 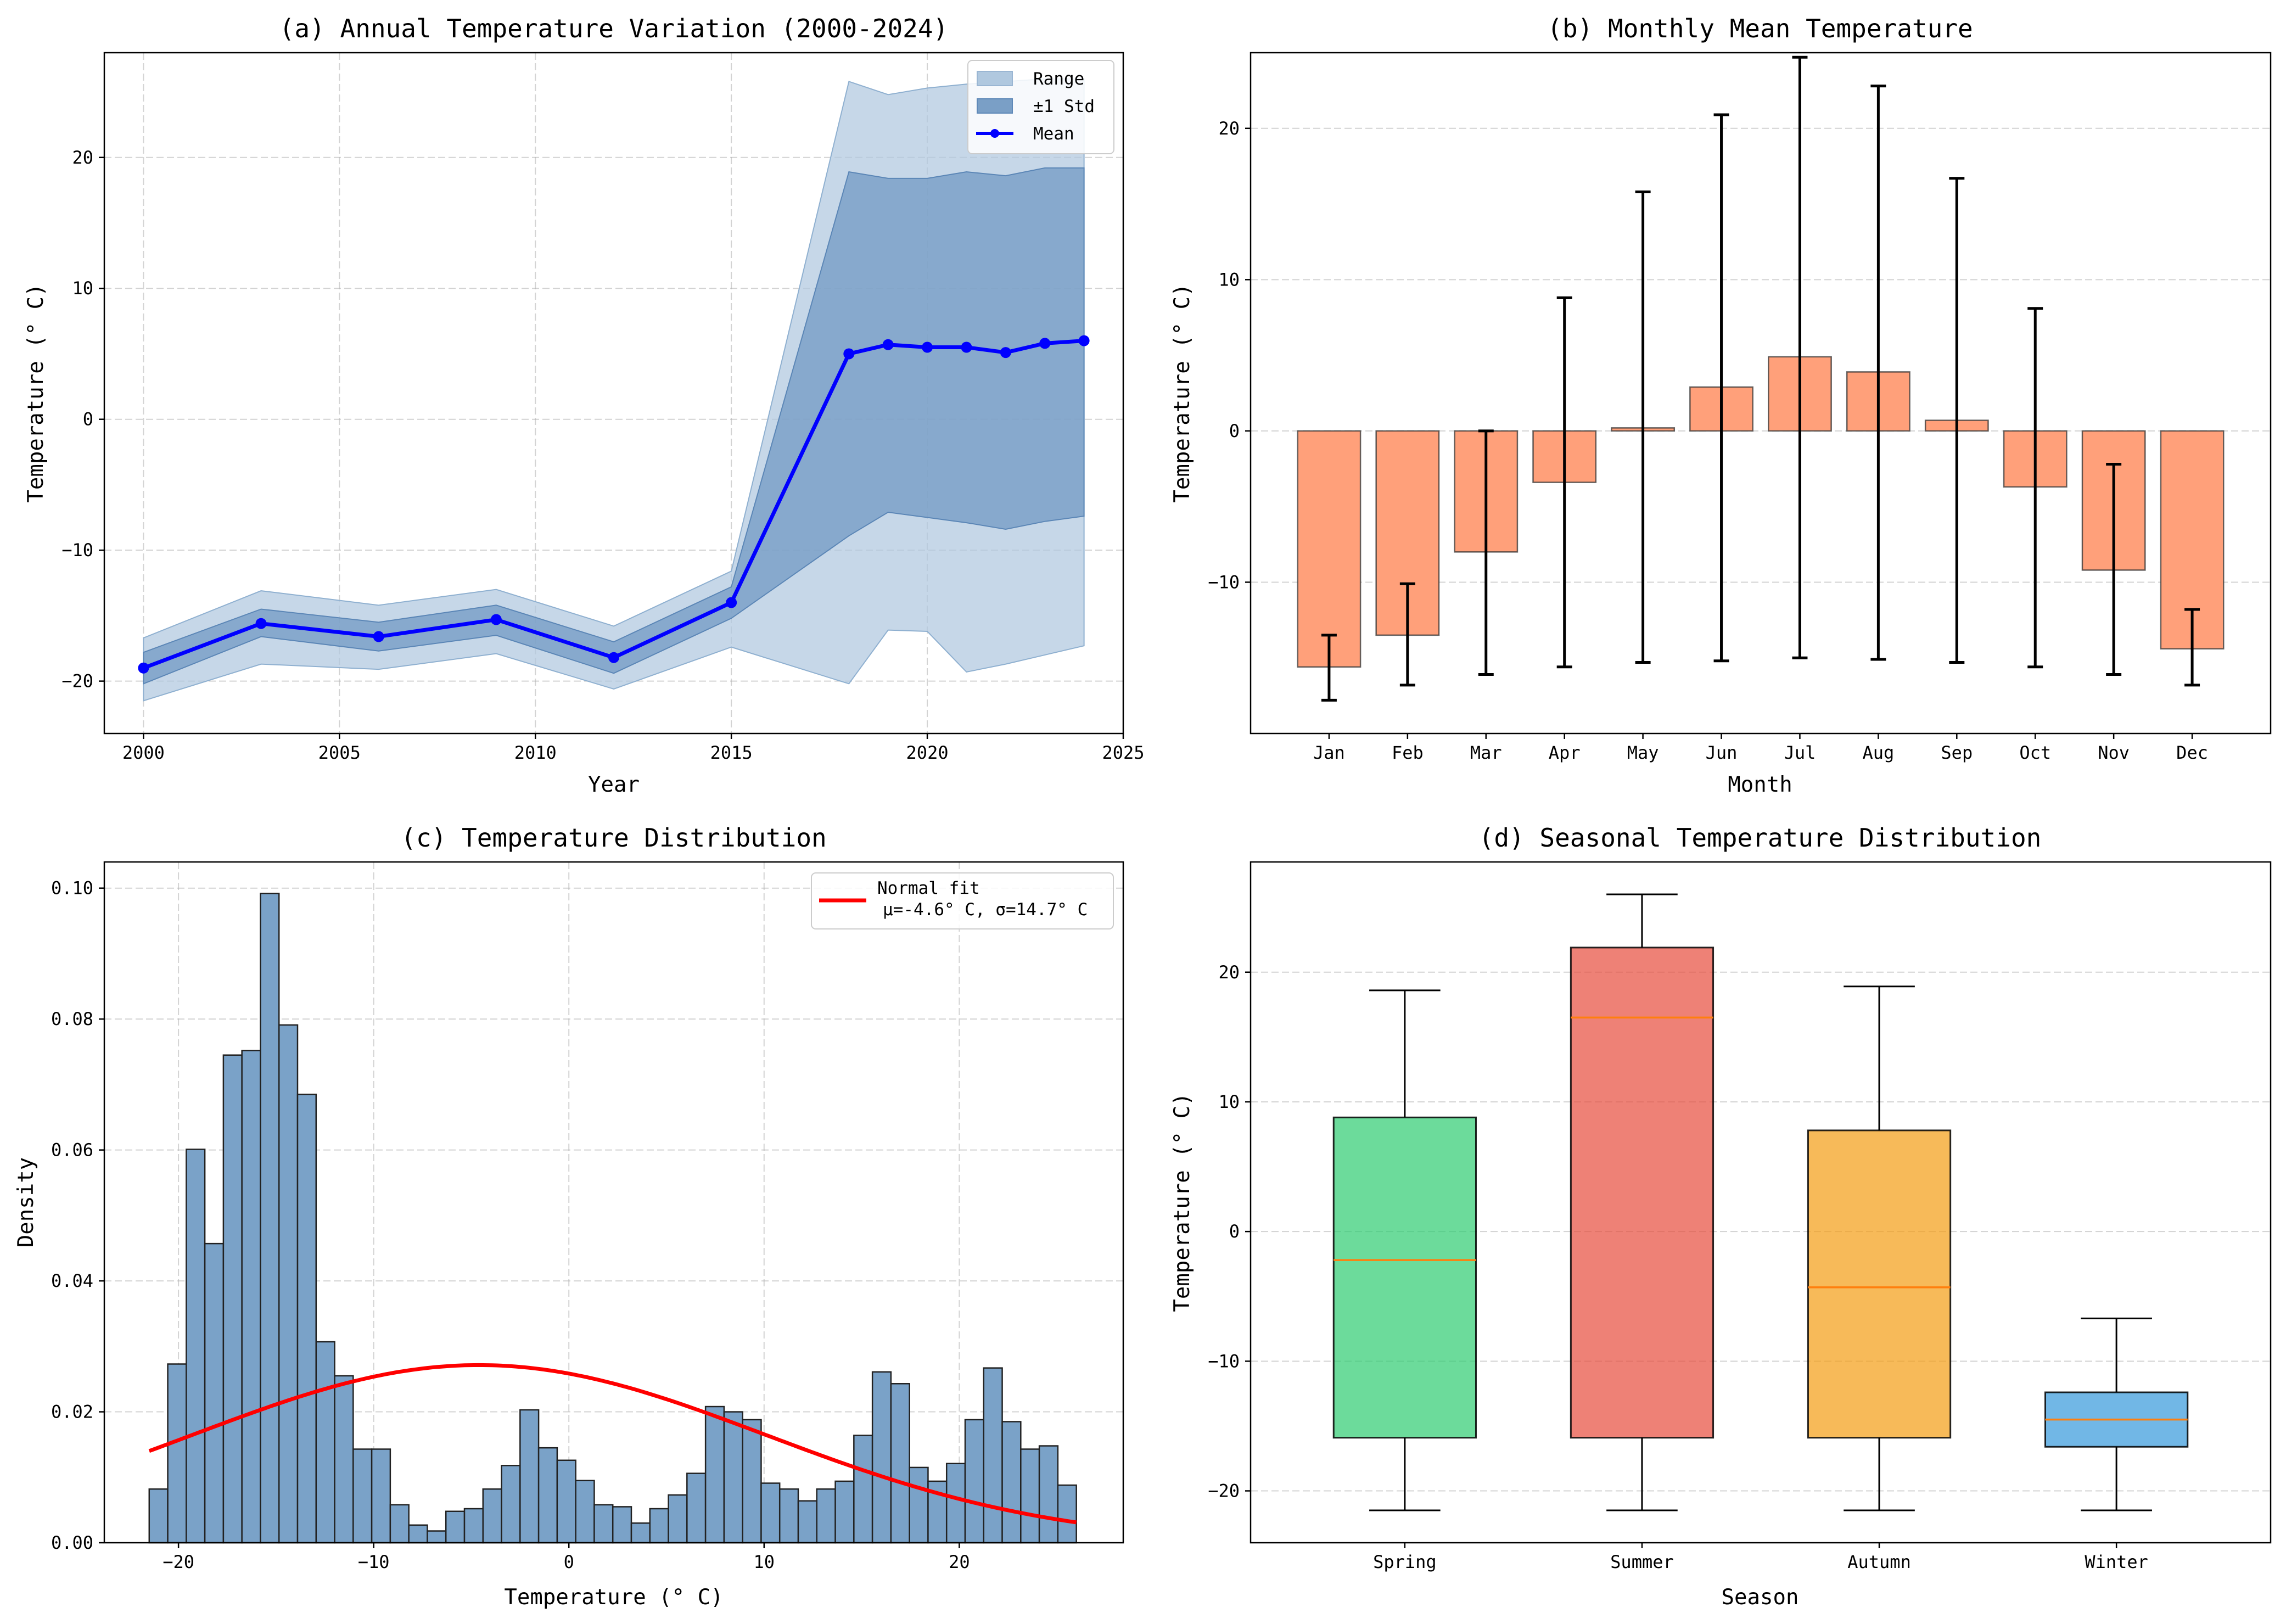 I want to click on panel-d-xlabel: Season, so click(x=1760, y=1597).